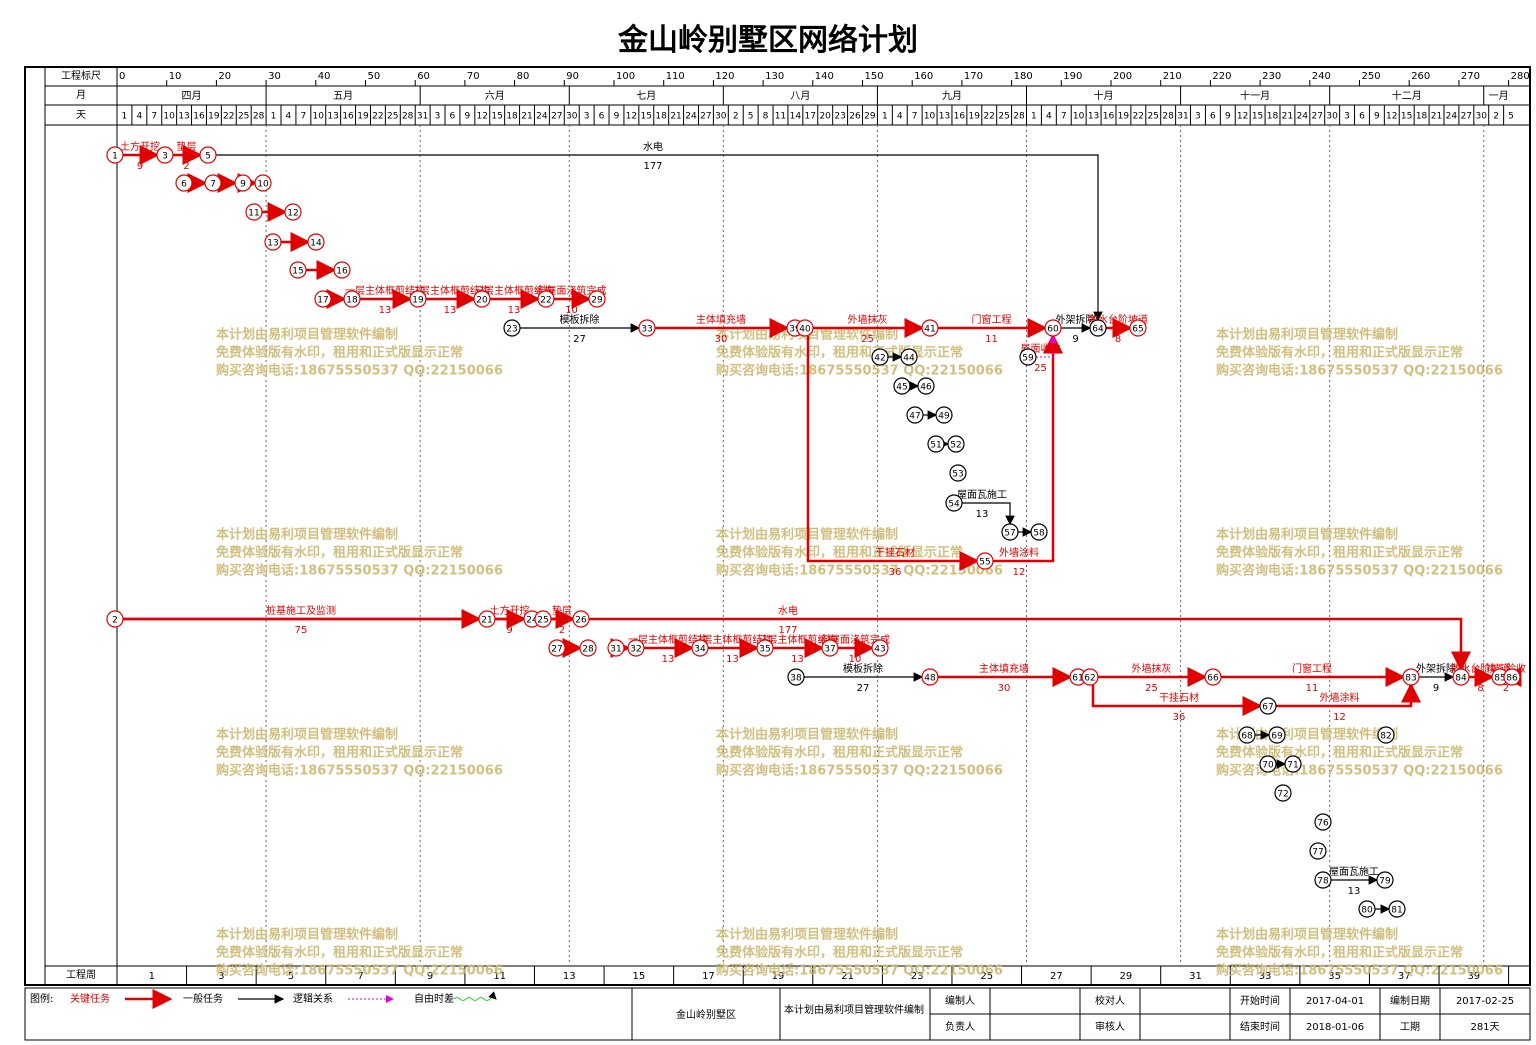  I want to click on field-value: 2018-01-06, so click(1335, 1027).